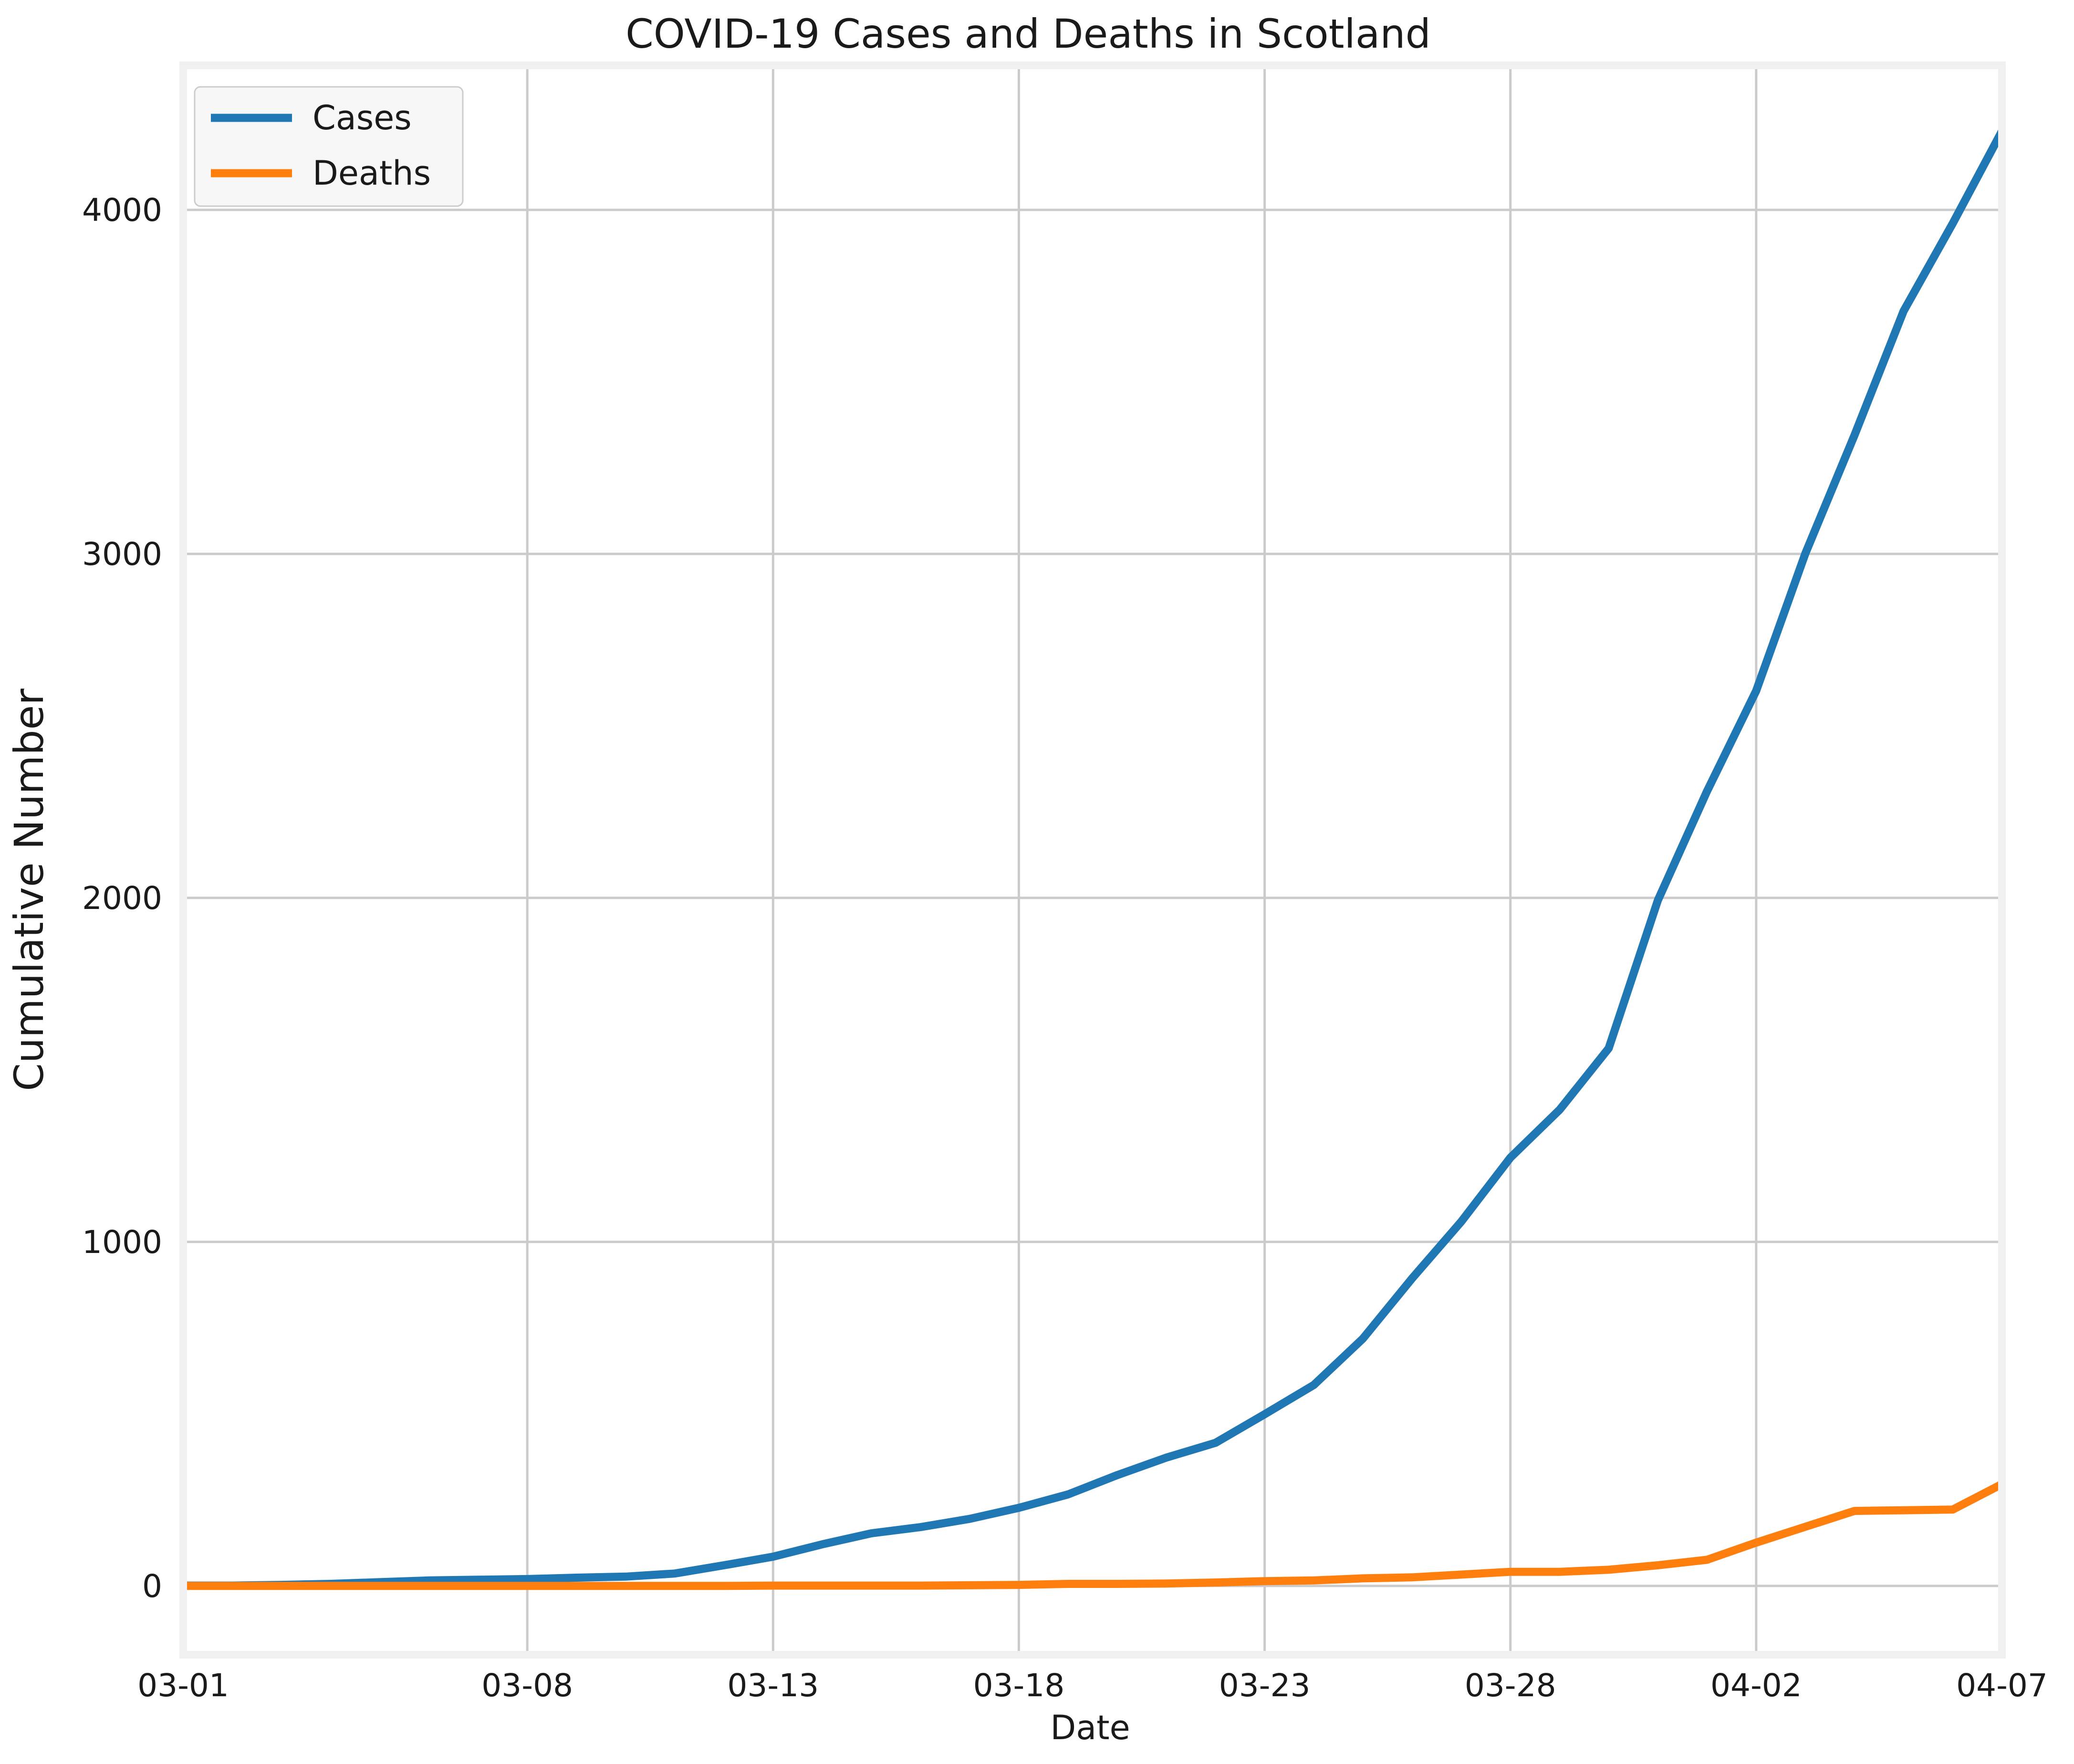  Describe the element at coordinates (1090, 1727) in the screenshot. I see `x-axis-title: Date` at that location.